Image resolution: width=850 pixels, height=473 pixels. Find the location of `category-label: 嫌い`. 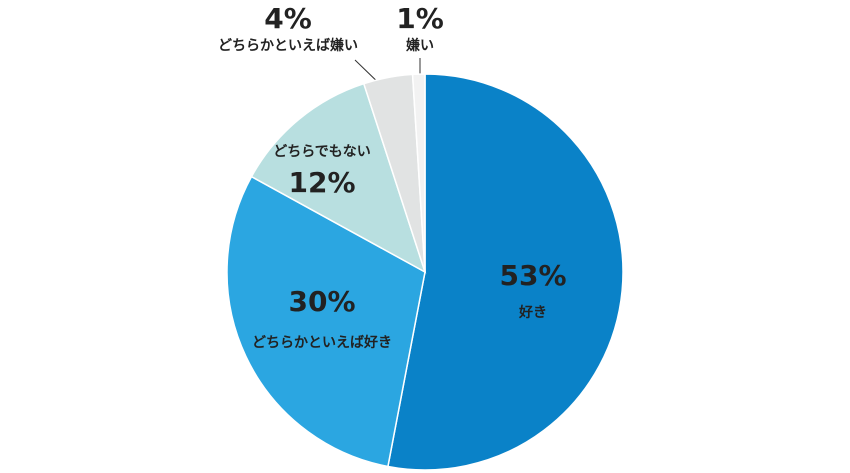

category-label: 嫌い is located at coordinates (420, 45).